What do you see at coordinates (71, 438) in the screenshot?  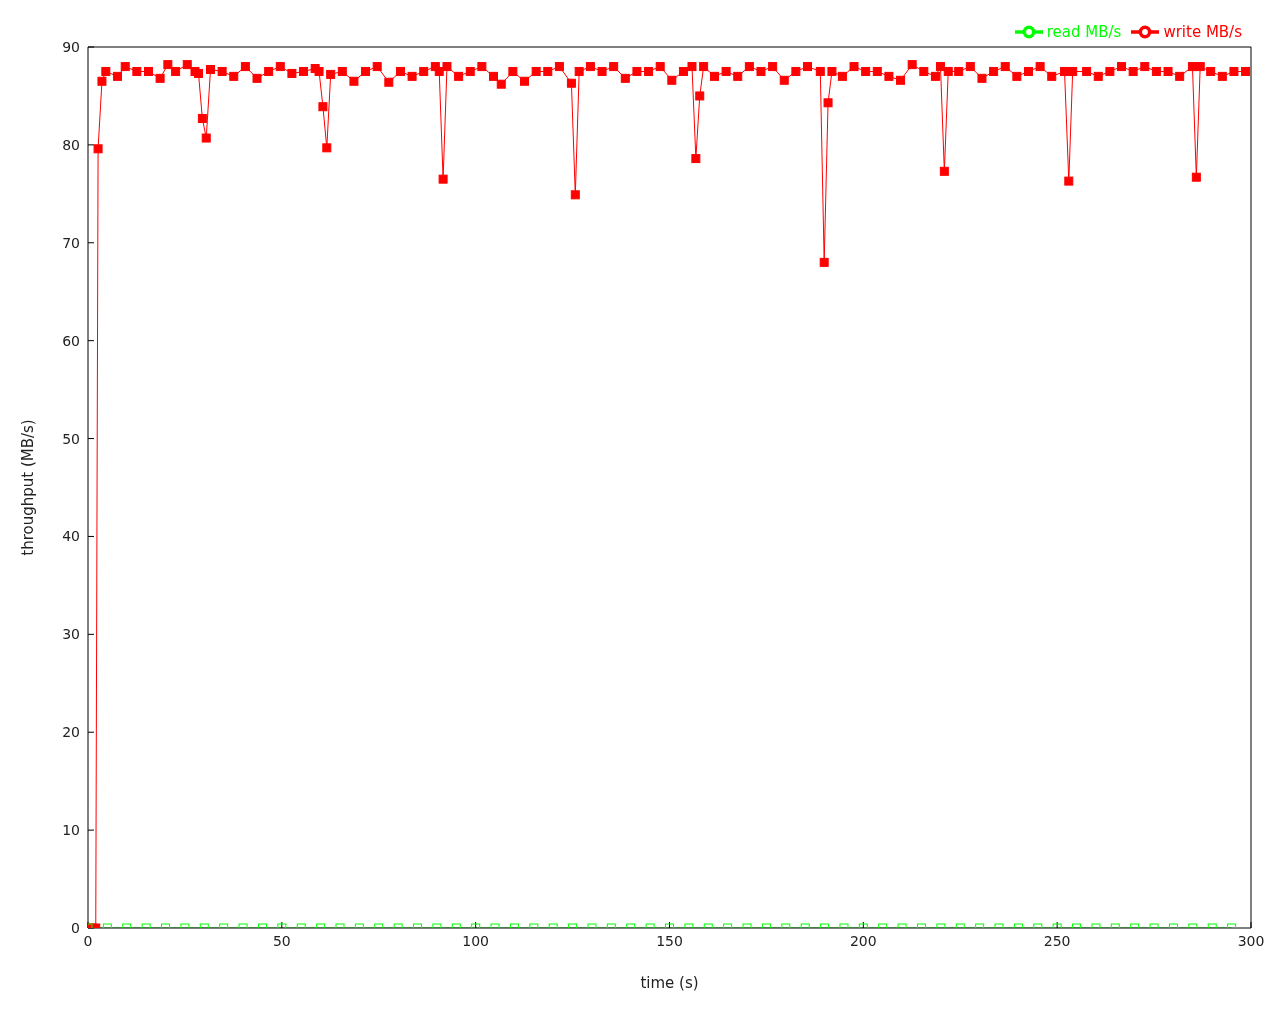 I see `y-tick-label: 50` at bounding box center [71, 438].